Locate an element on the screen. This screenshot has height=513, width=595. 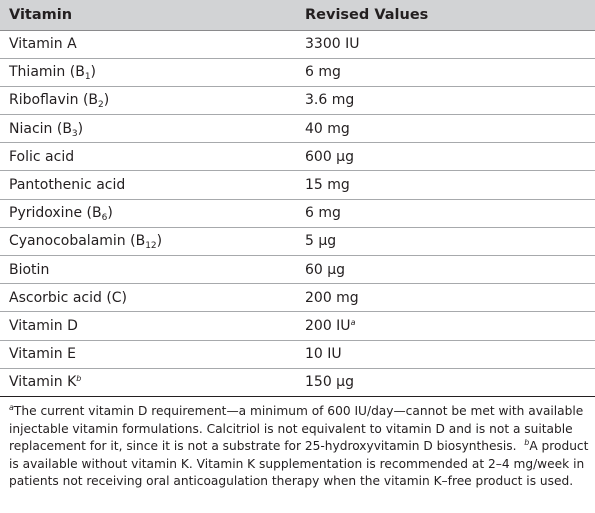
revised-value-cell: 60 µg is located at coordinates (445, 270).